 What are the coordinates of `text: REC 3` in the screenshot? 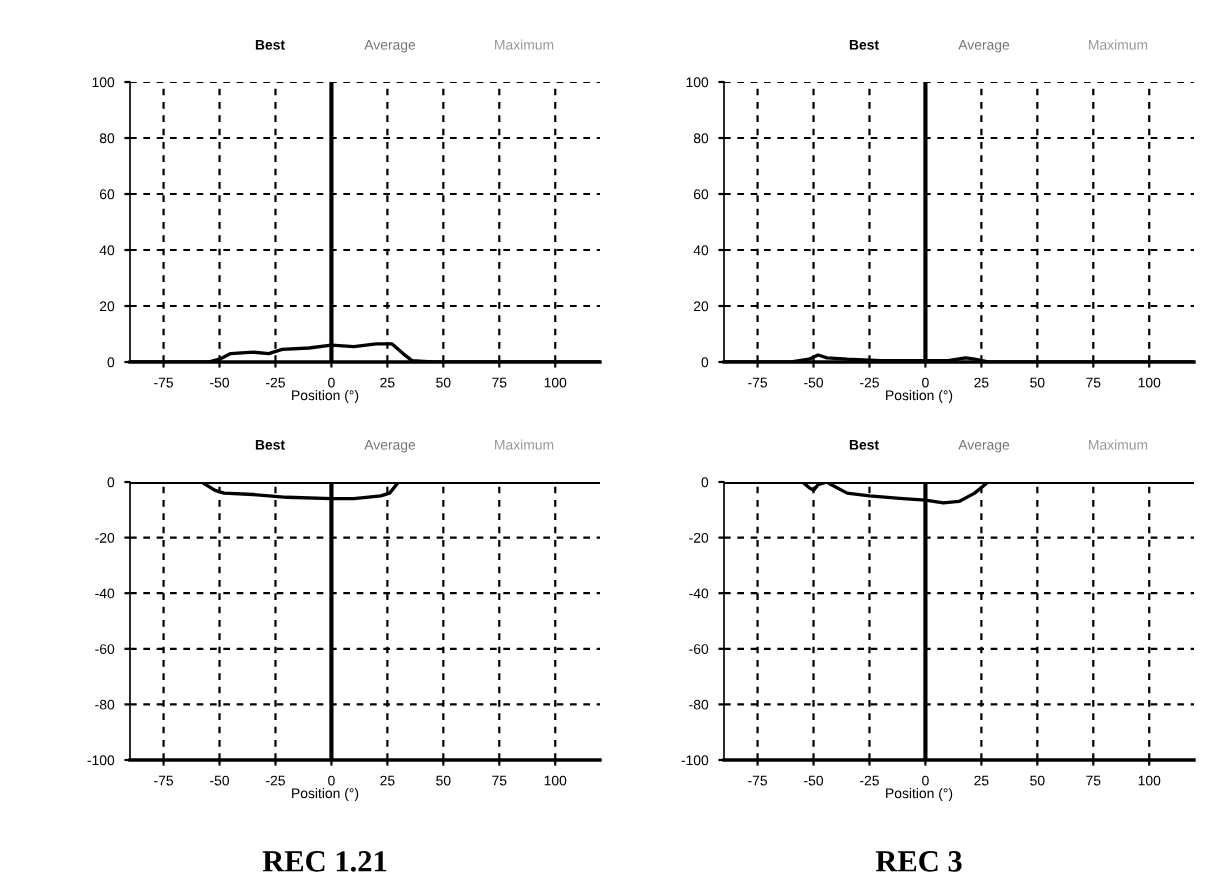 It's located at (918, 861).